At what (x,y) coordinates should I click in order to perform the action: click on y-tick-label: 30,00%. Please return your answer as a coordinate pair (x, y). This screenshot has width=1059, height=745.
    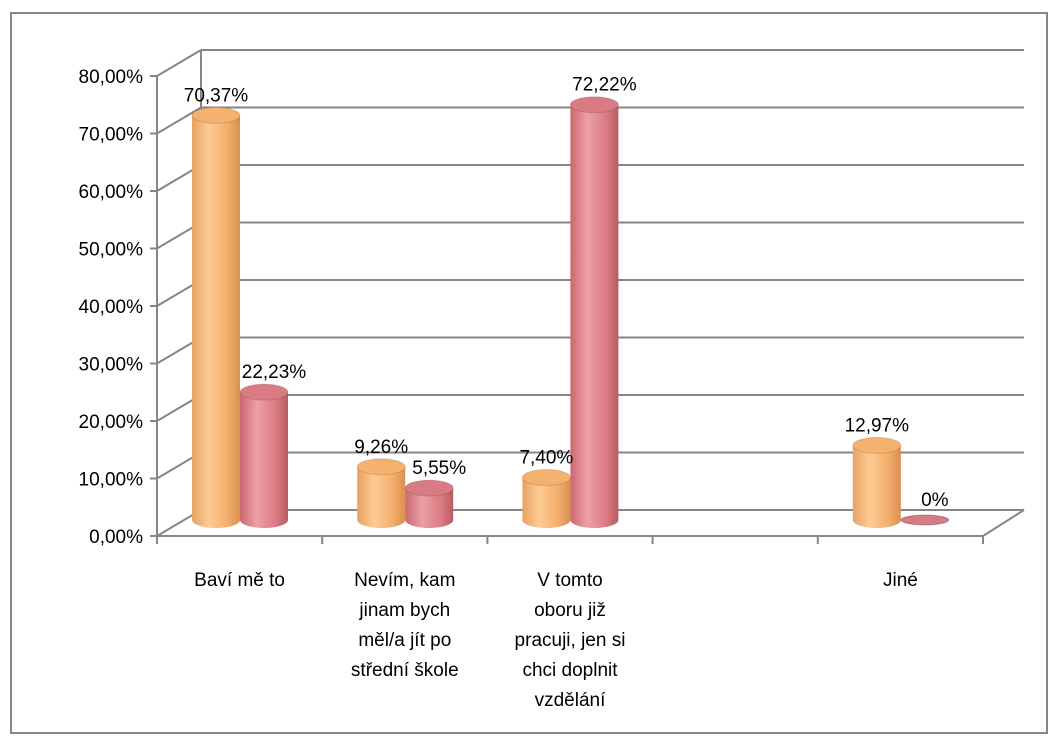
    Looking at the image, I should click on (111, 365).